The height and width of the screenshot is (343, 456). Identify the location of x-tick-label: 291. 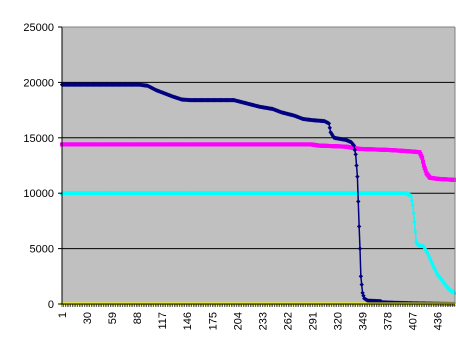
(313, 321).